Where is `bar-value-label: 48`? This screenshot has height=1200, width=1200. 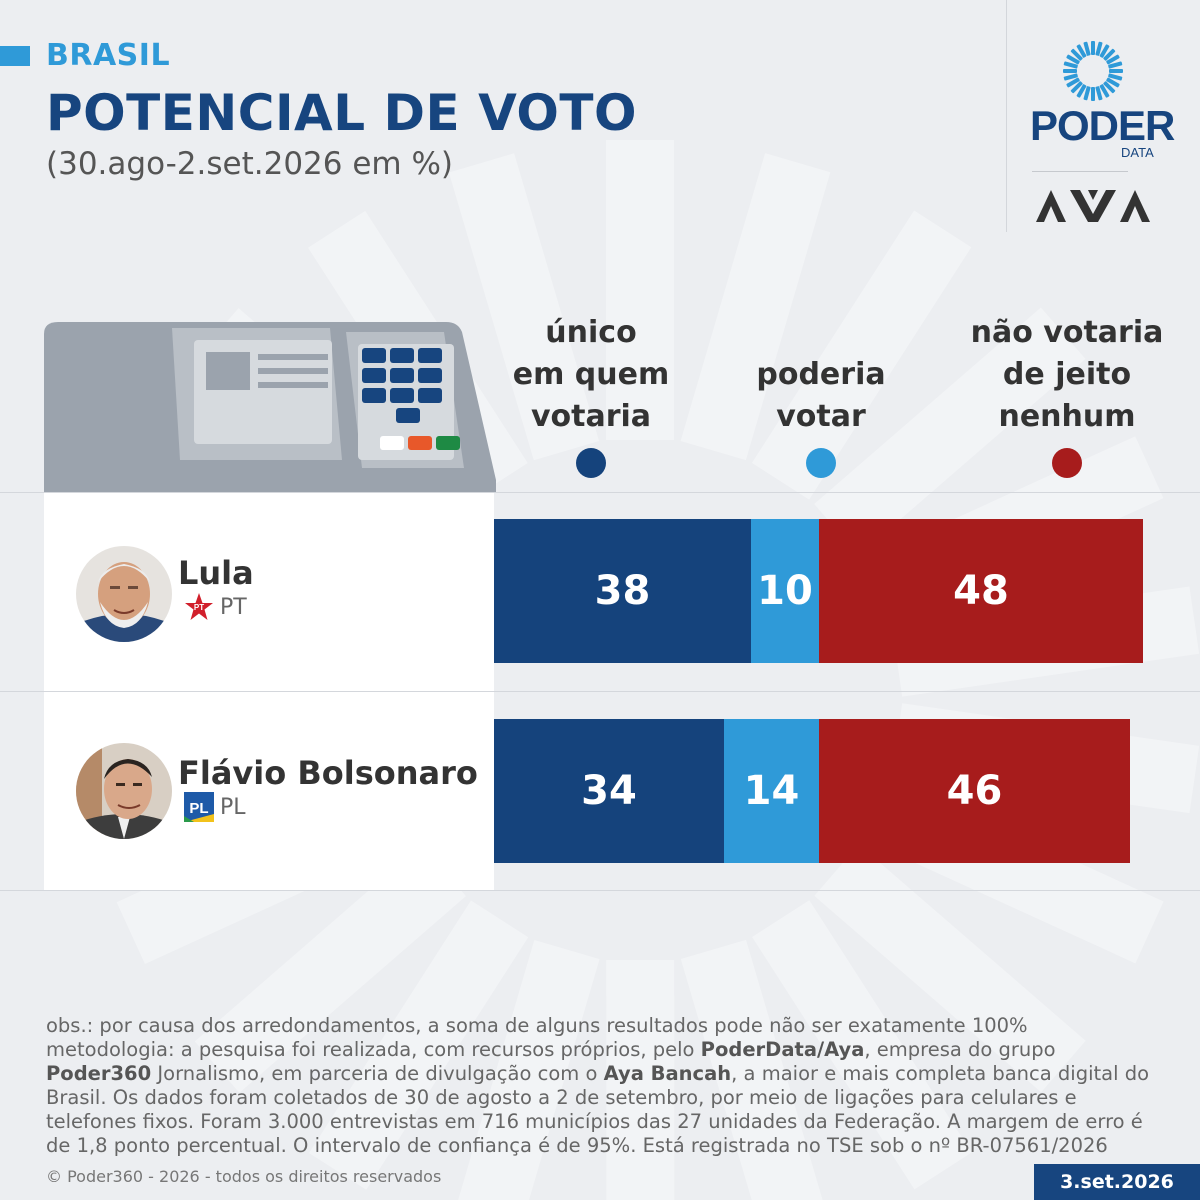 bar-value-label: 48 is located at coordinates (981, 591).